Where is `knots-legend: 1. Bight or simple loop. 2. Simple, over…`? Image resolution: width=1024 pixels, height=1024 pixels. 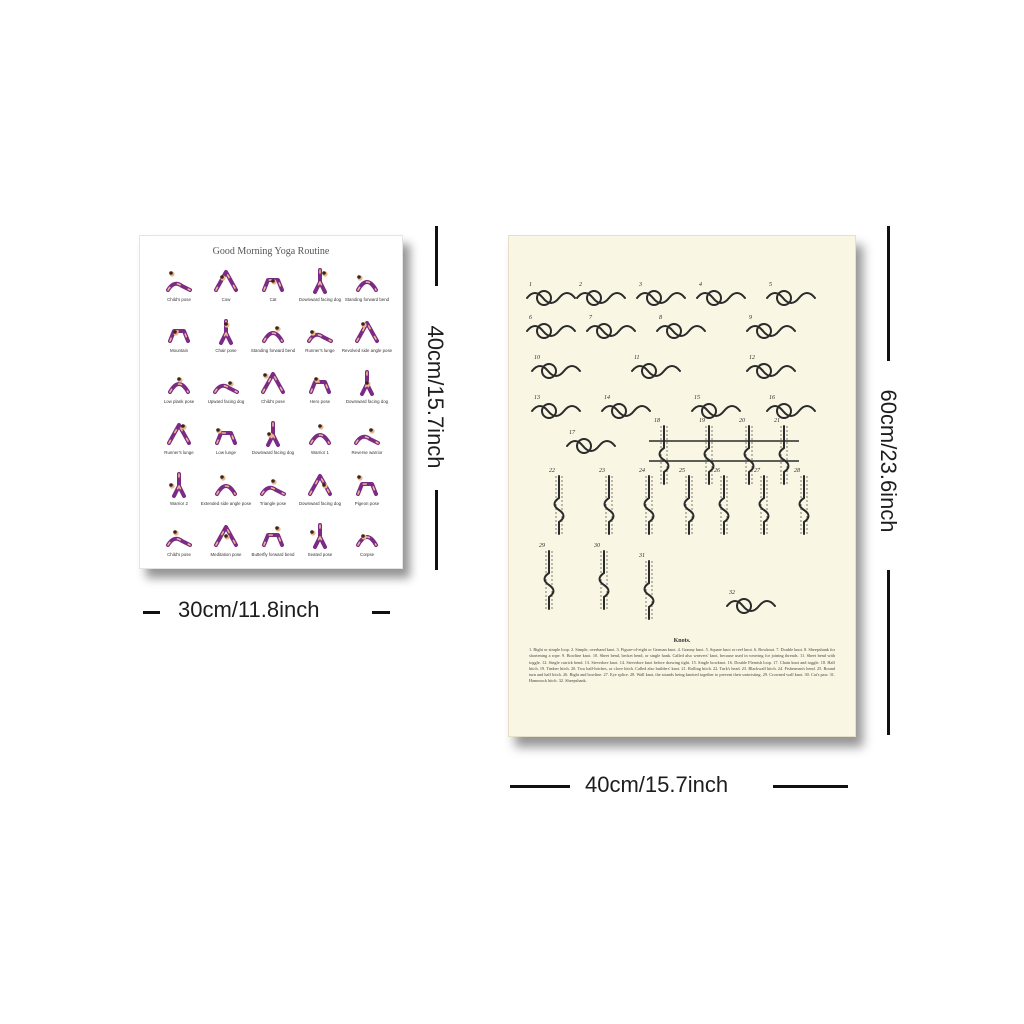
knots-legend: 1. Bight or simple loop. 2. Simple, over… is located at coordinates (682, 665).